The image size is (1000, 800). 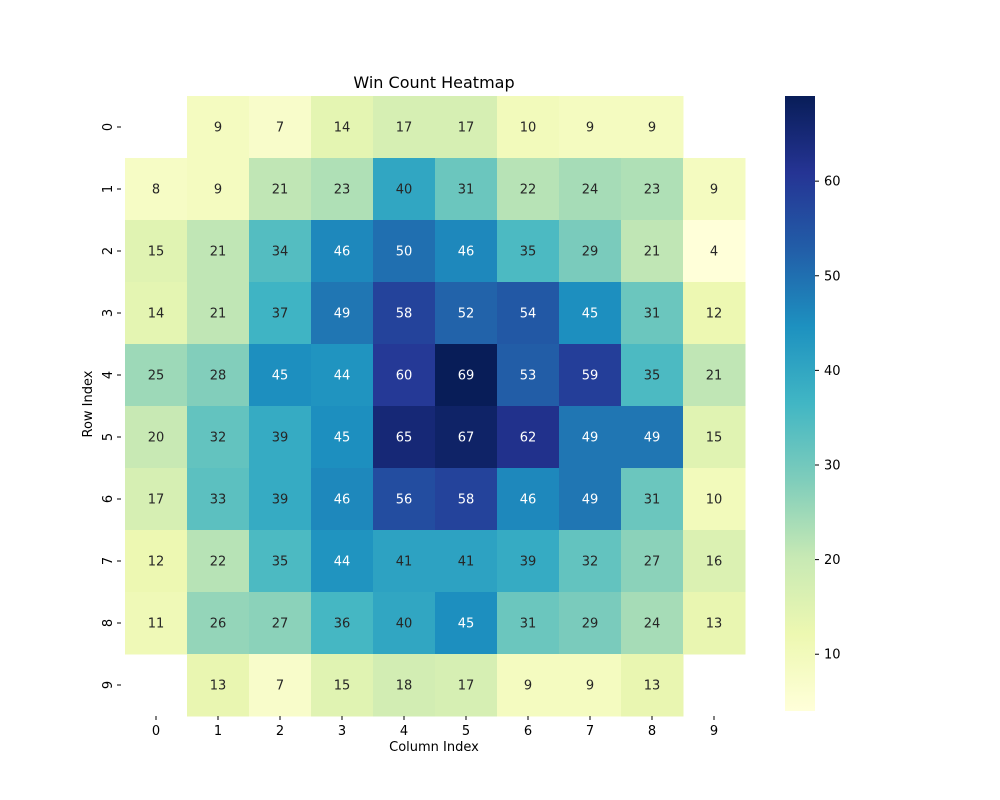 What do you see at coordinates (280, 251) in the screenshot?
I see `heatmap-cell-r2-c2` at bounding box center [280, 251].